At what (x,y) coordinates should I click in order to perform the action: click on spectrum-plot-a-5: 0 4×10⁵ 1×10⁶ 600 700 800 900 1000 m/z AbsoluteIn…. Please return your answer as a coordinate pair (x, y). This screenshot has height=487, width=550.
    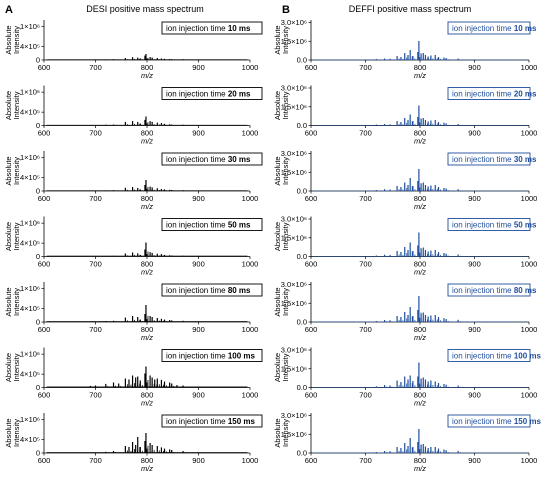
    Looking at the image, I should click on (133, 377).